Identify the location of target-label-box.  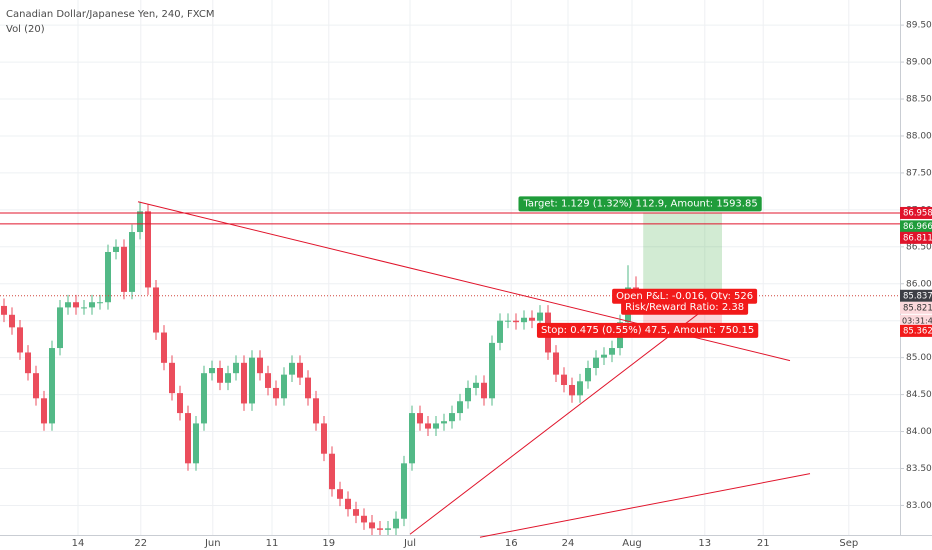
(640, 204).